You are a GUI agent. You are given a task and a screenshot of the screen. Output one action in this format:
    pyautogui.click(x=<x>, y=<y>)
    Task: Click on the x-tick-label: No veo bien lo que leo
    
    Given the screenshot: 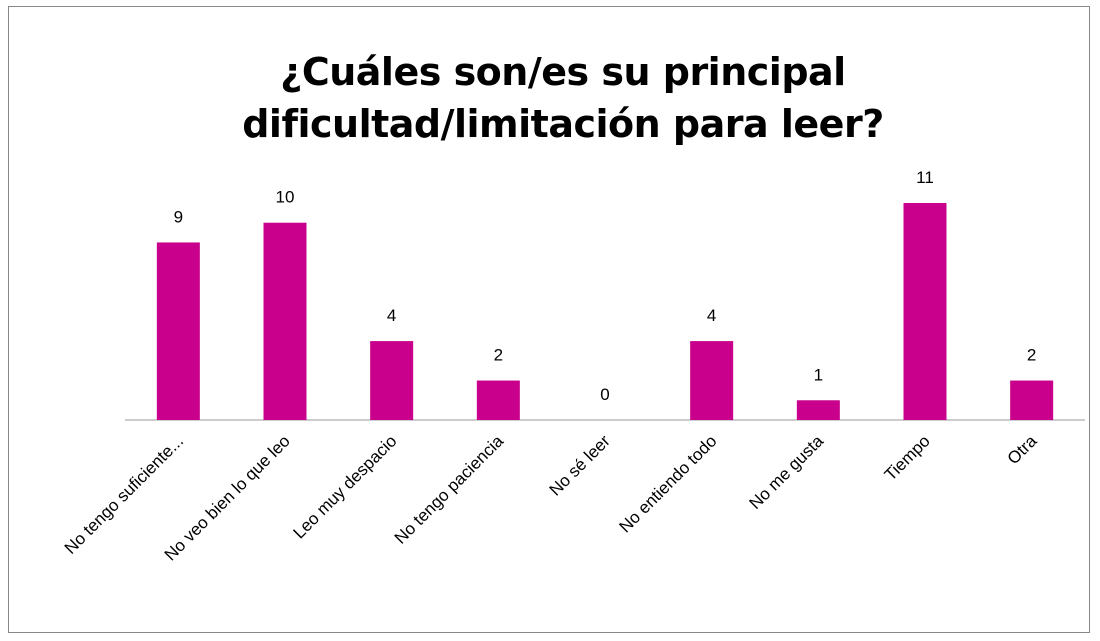 What is the action you would take?
    pyautogui.click(x=227, y=497)
    